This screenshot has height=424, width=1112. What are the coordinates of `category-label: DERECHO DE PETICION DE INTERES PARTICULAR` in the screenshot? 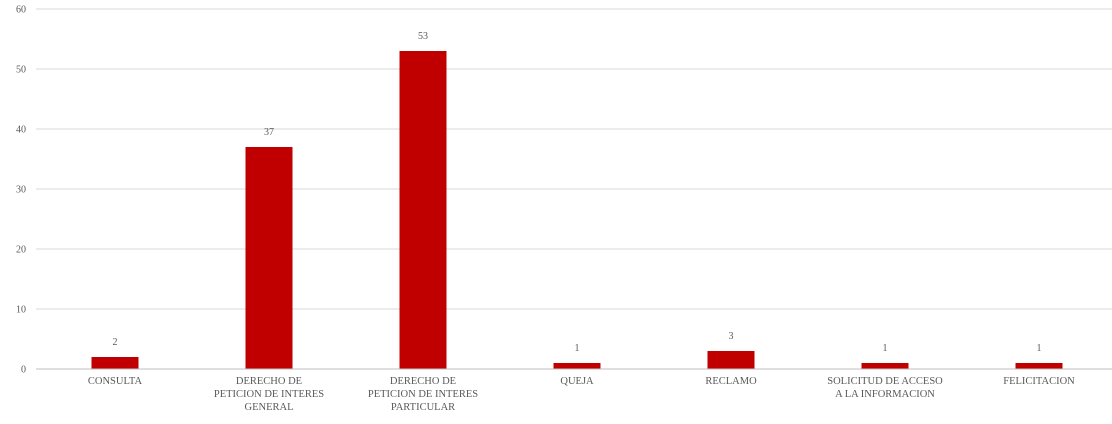 It's located at (423, 394).